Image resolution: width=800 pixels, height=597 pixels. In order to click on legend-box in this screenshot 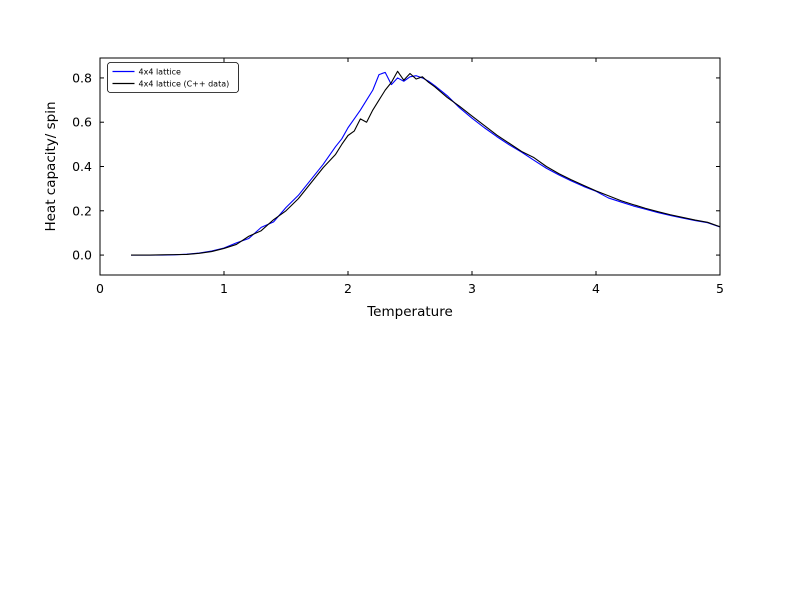, I will do `click(173, 77)`.